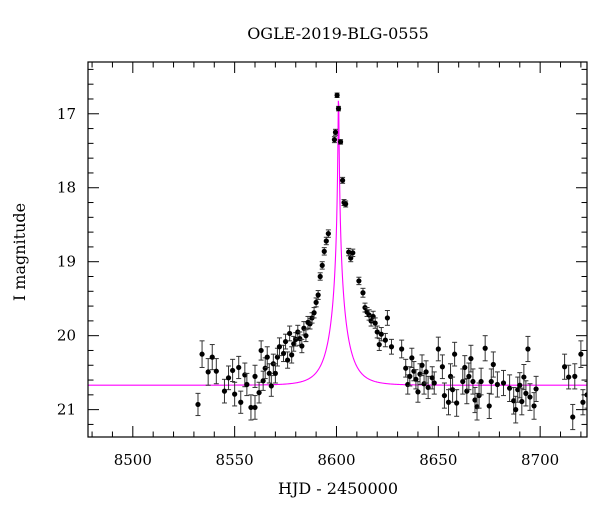 This screenshot has width=600, height=517. I want to click on x-tick-label: 8600, so click(336, 460).